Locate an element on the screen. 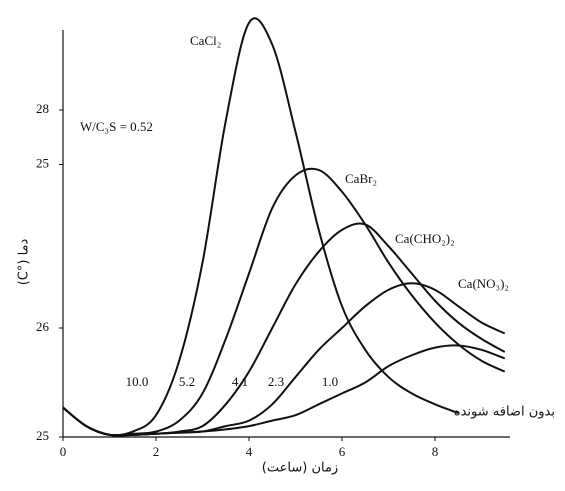 The height and width of the screenshot is (491, 565). annotation: 1.0 is located at coordinates (330, 381).